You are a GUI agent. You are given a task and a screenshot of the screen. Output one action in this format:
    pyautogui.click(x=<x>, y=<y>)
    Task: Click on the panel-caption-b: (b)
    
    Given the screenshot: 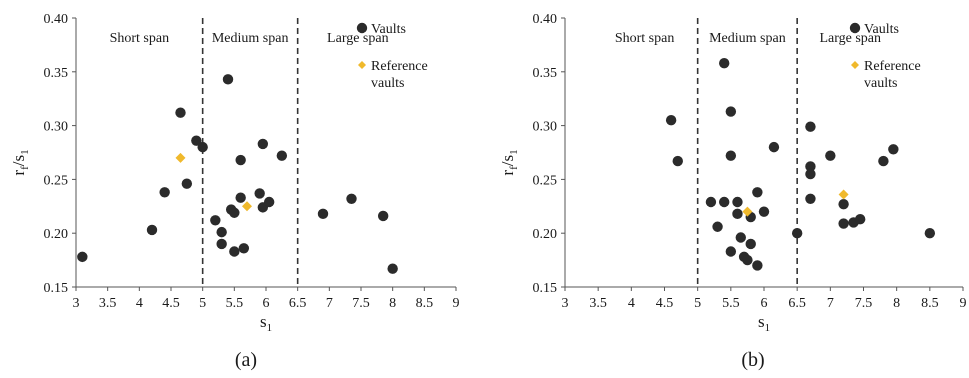 What is the action you would take?
    pyautogui.click(x=753, y=360)
    